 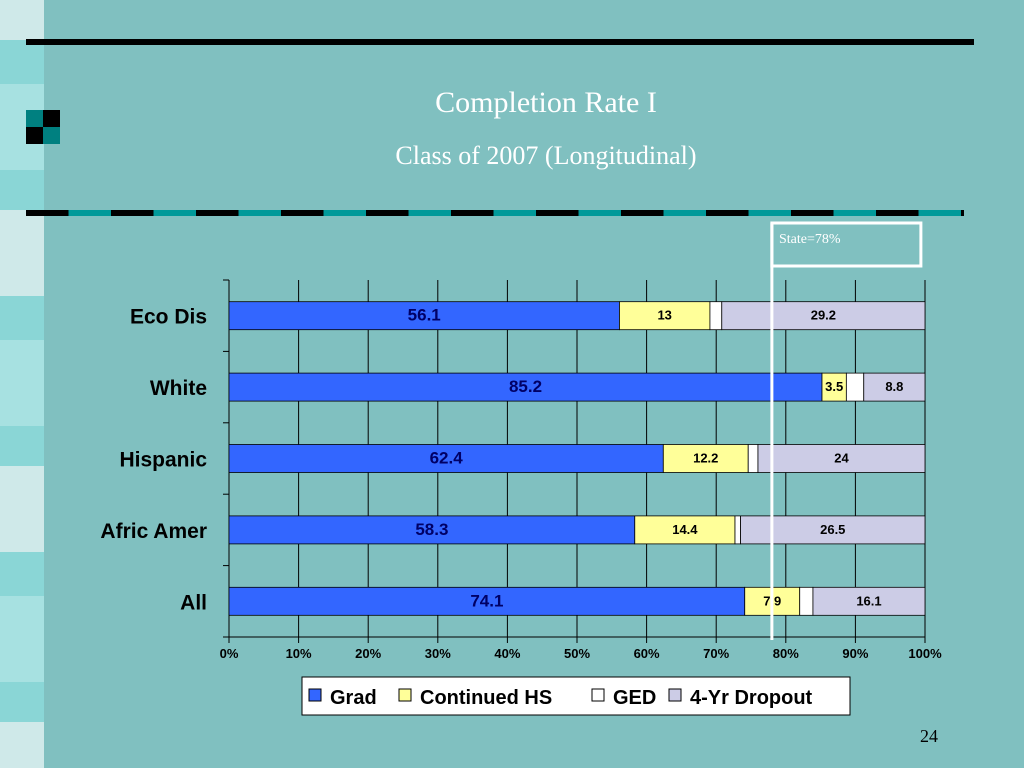 I want to click on bar-continued-hs-eco-dis, so click(x=665, y=316).